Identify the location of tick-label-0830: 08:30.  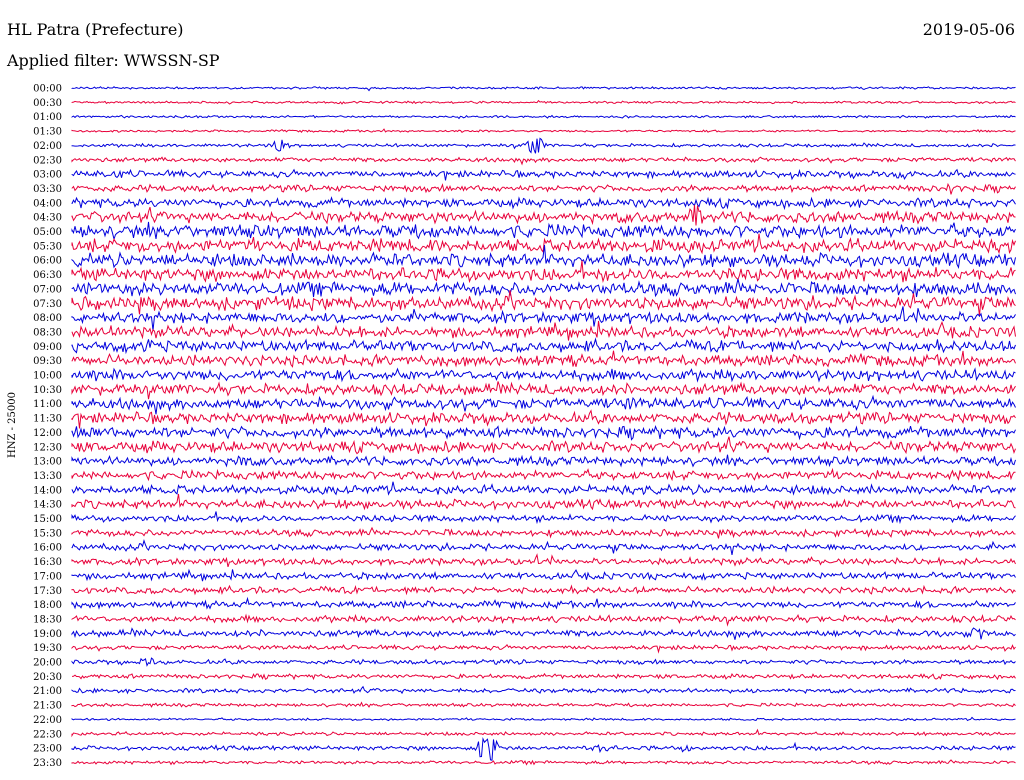
(47, 332).